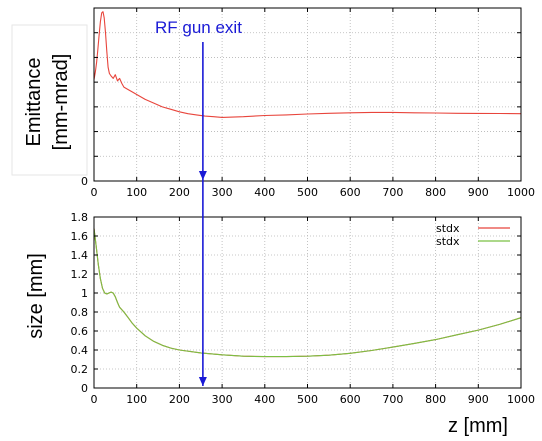 The height and width of the screenshot is (441, 542). I want to click on y-tick-label: 0.4, so click(80, 350).